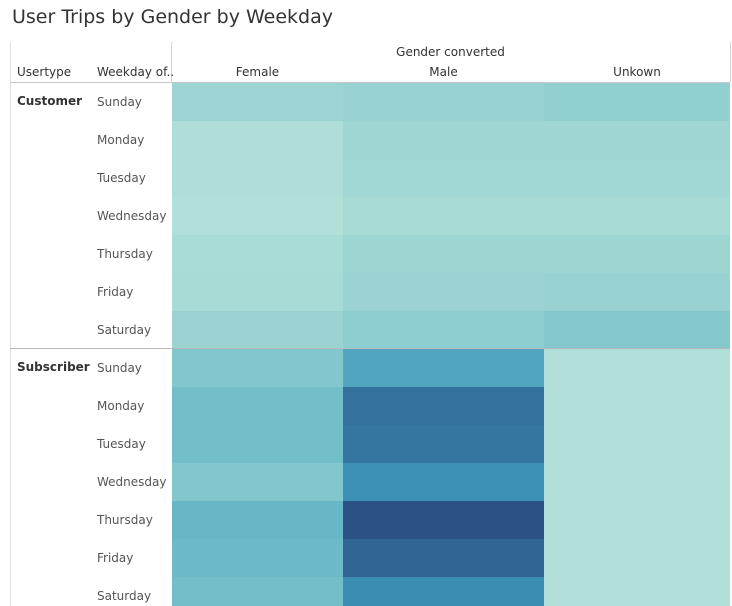  What do you see at coordinates (443, 72) in the screenshot?
I see `column-header-male: Male` at bounding box center [443, 72].